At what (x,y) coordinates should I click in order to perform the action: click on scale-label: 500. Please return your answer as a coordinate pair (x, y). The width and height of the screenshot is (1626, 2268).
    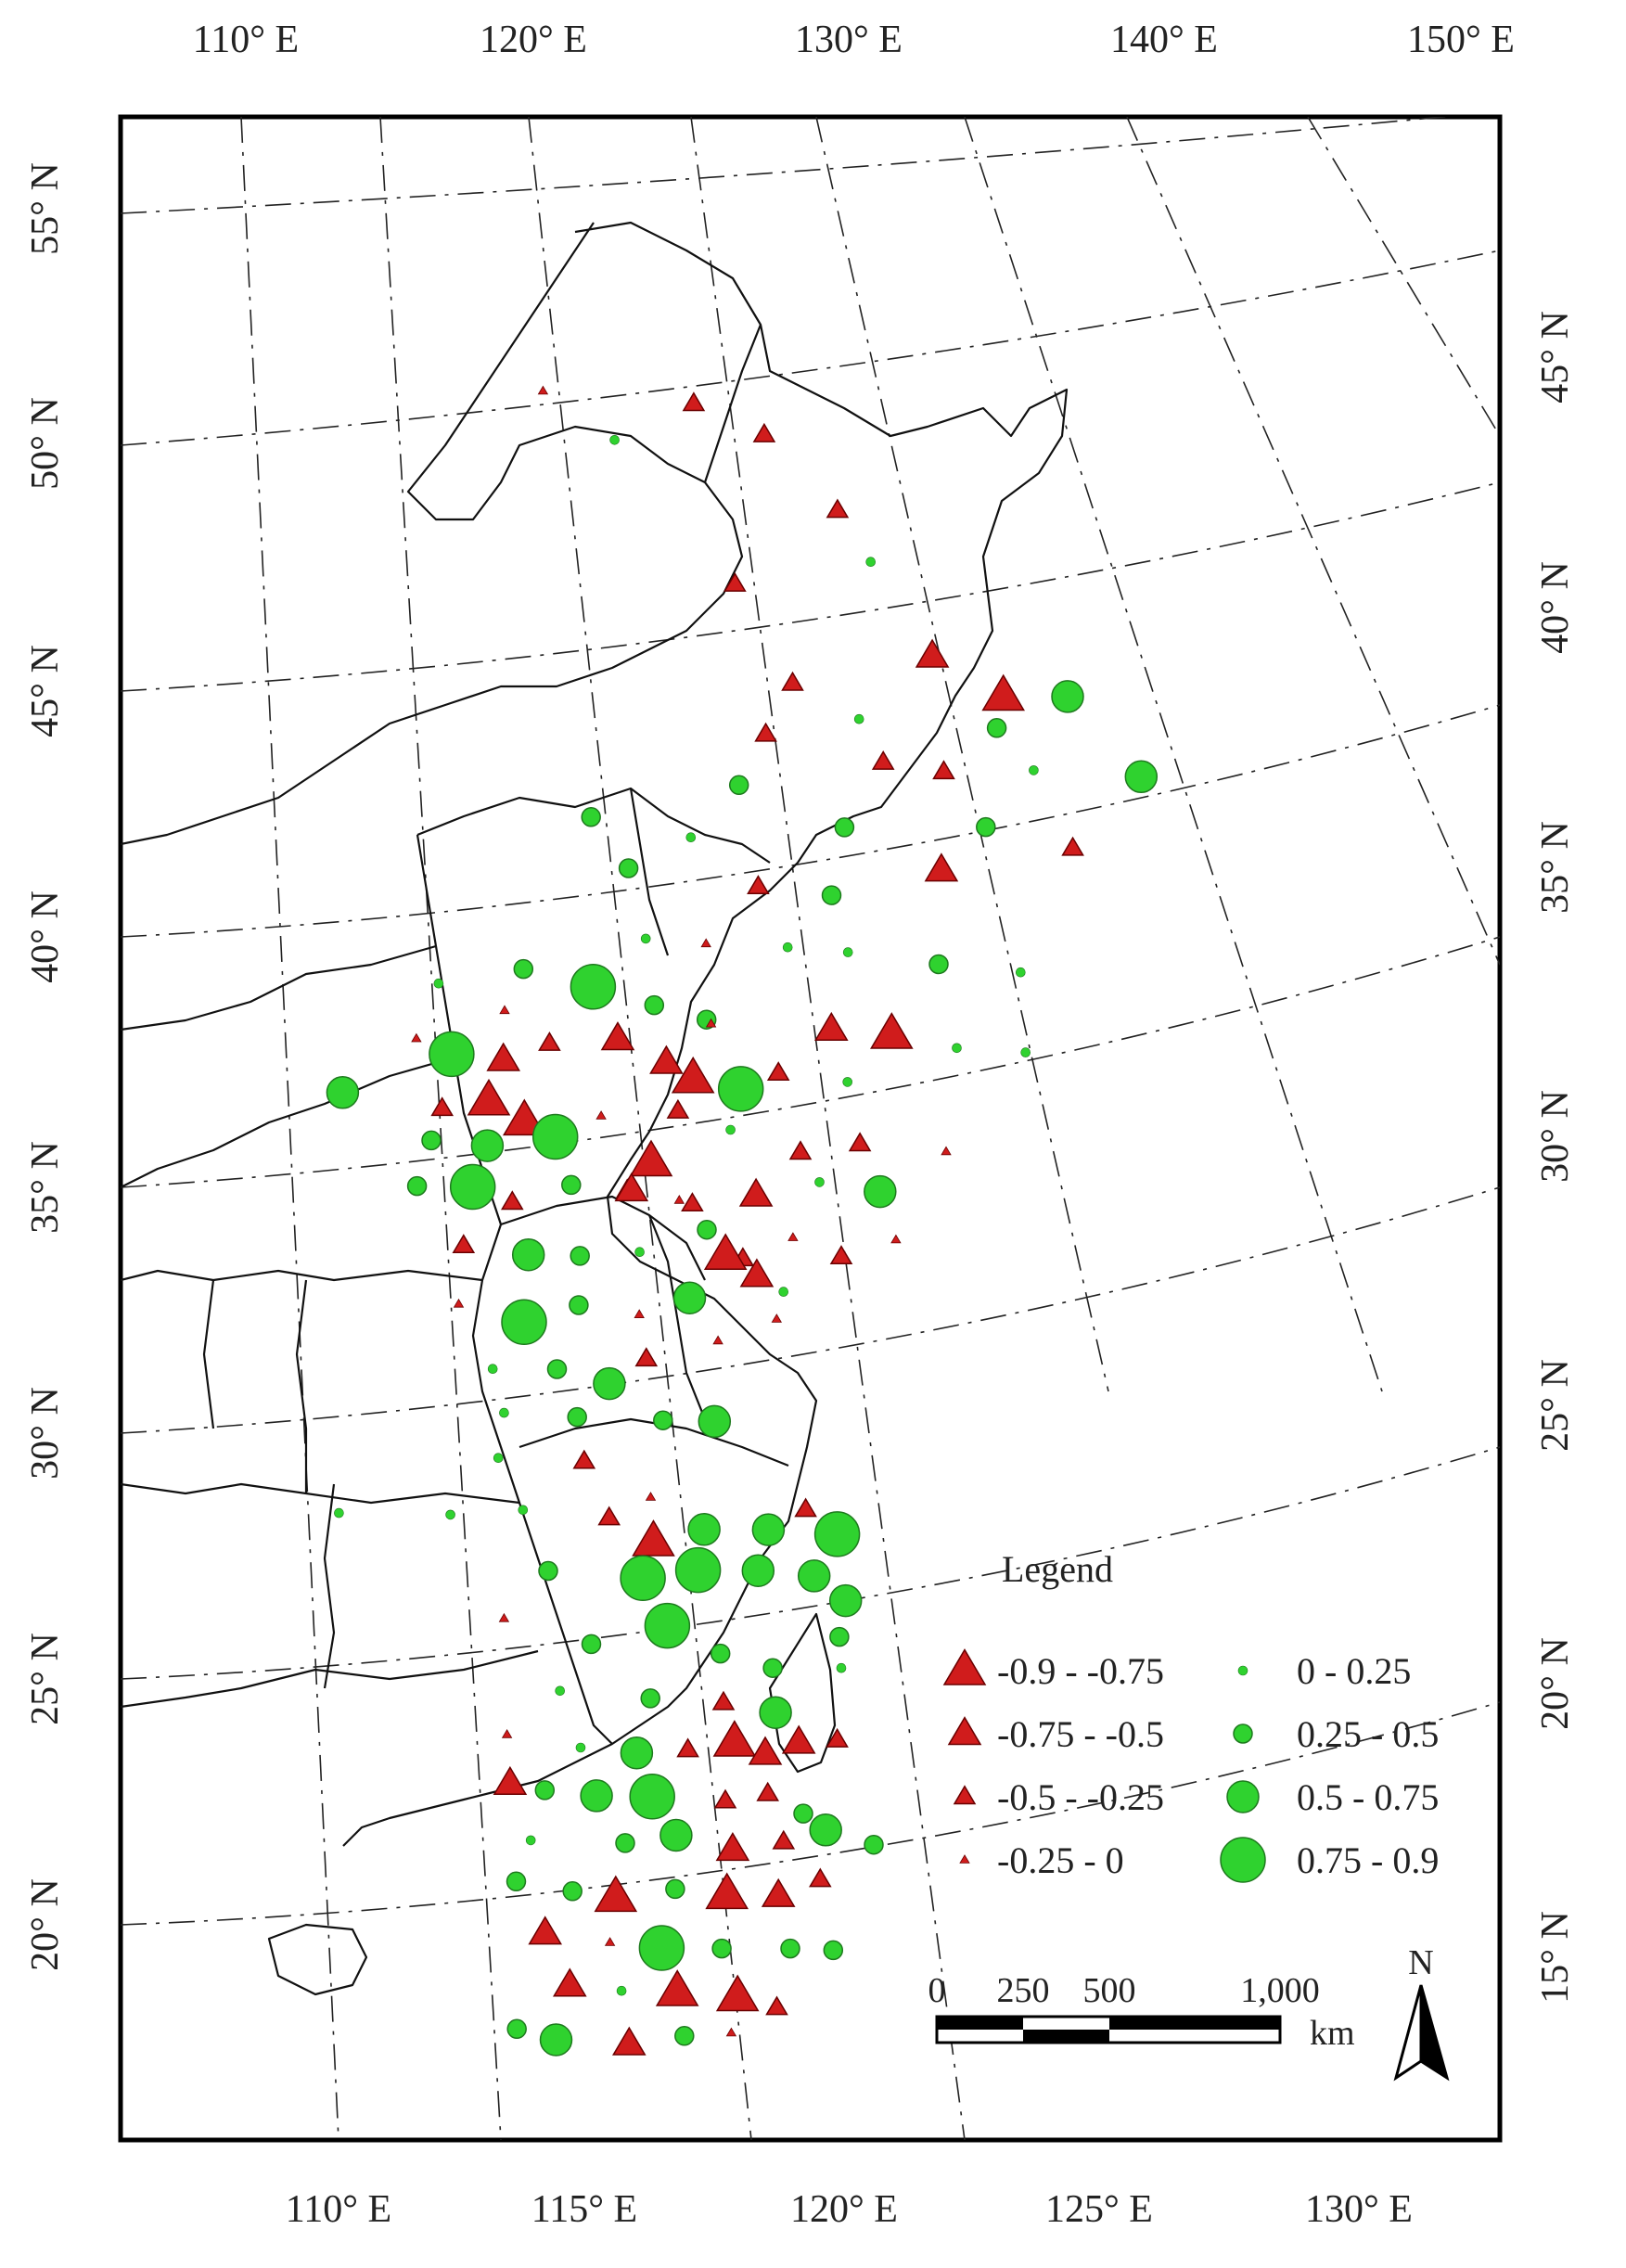
    Looking at the image, I should click on (1109, 1990).